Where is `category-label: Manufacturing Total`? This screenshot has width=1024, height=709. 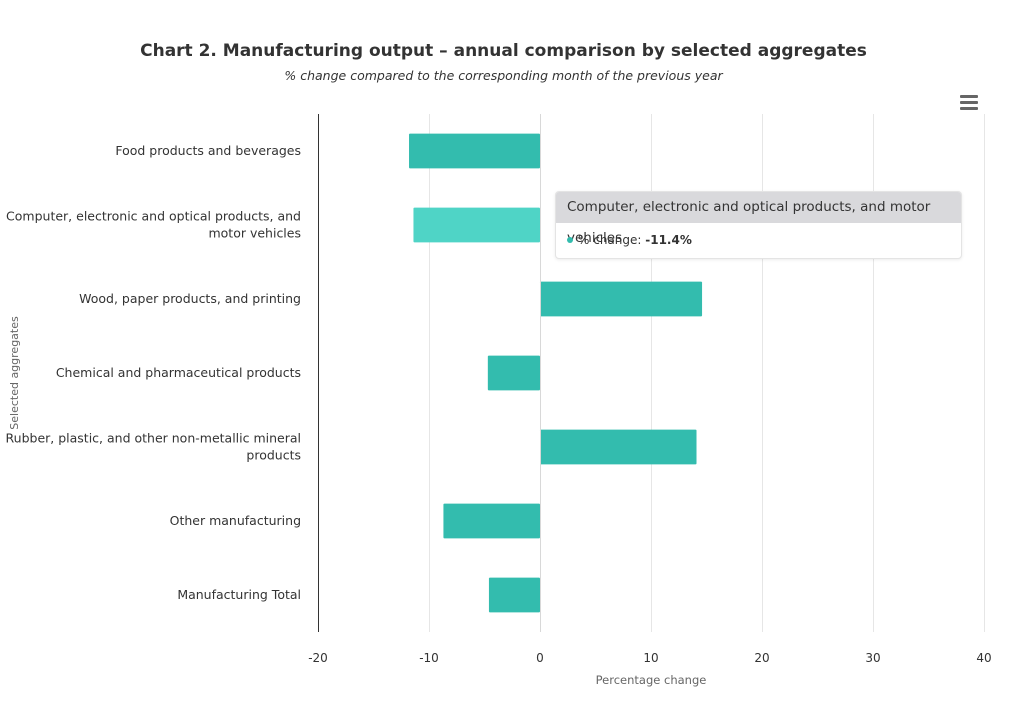
category-label: Manufacturing Total is located at coordinates (239, 594).